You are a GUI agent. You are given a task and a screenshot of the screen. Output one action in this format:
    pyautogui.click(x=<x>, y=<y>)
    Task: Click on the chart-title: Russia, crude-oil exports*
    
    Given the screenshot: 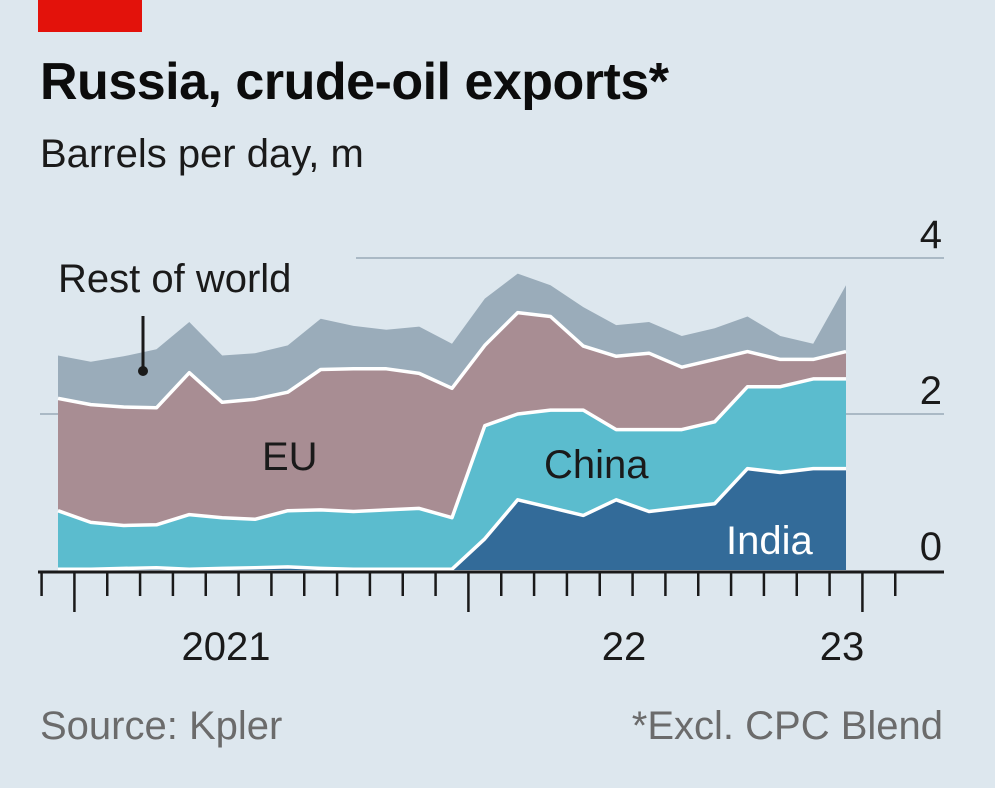 What is the action you would take?
    pyautogui.click(x=354, y=82)
    